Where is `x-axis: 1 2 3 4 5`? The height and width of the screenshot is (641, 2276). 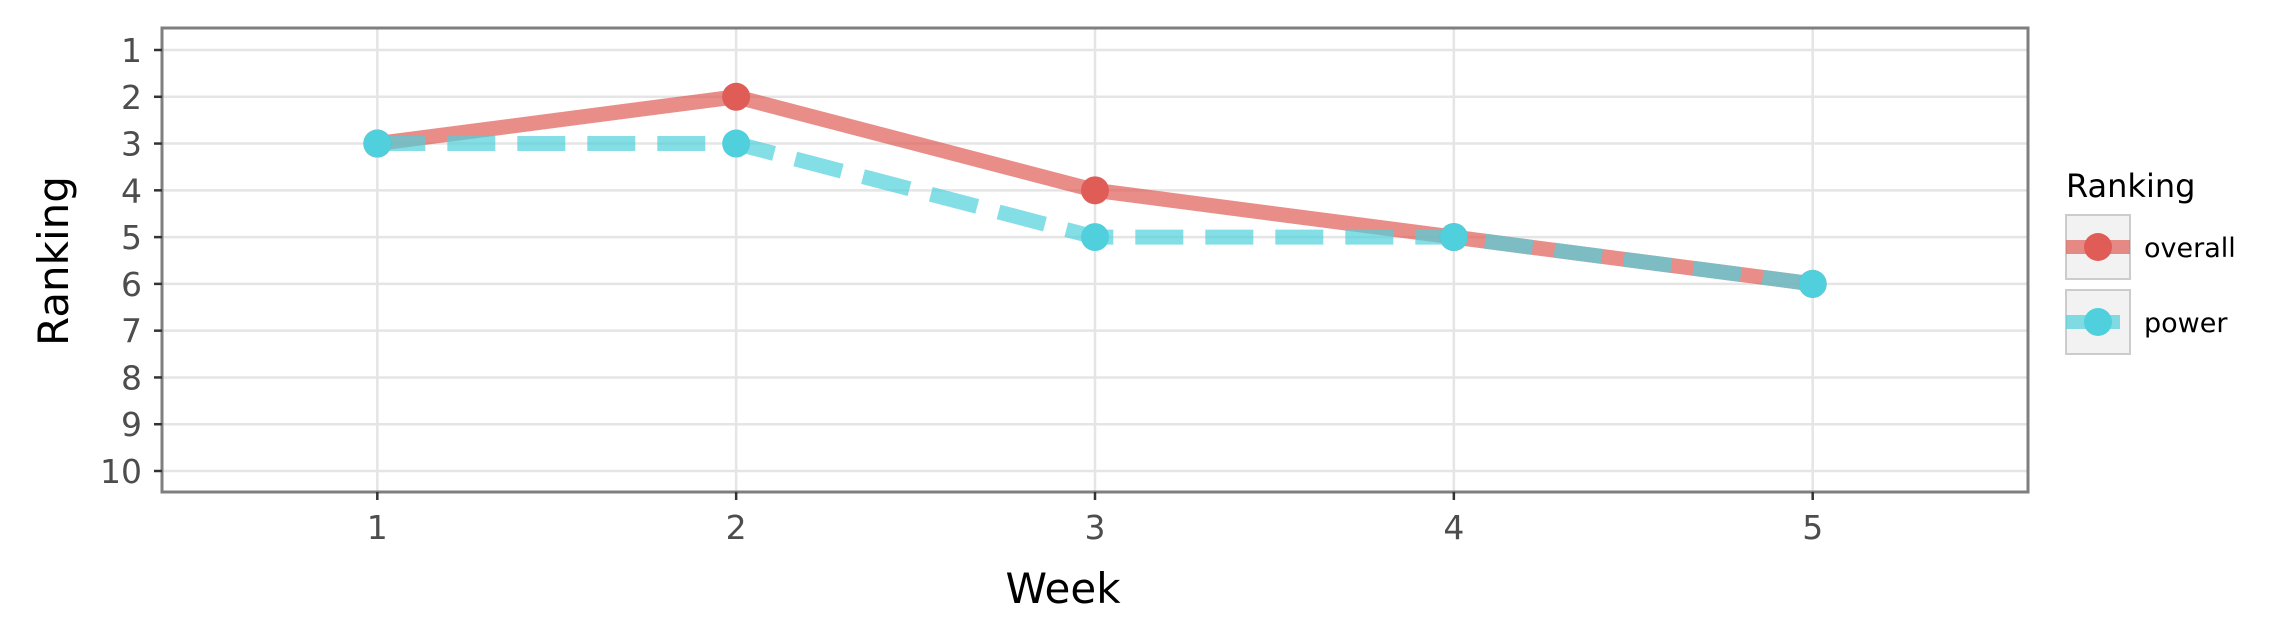 x-axis: 1 2 3 4 5 is located at coordinates (1095, 519).